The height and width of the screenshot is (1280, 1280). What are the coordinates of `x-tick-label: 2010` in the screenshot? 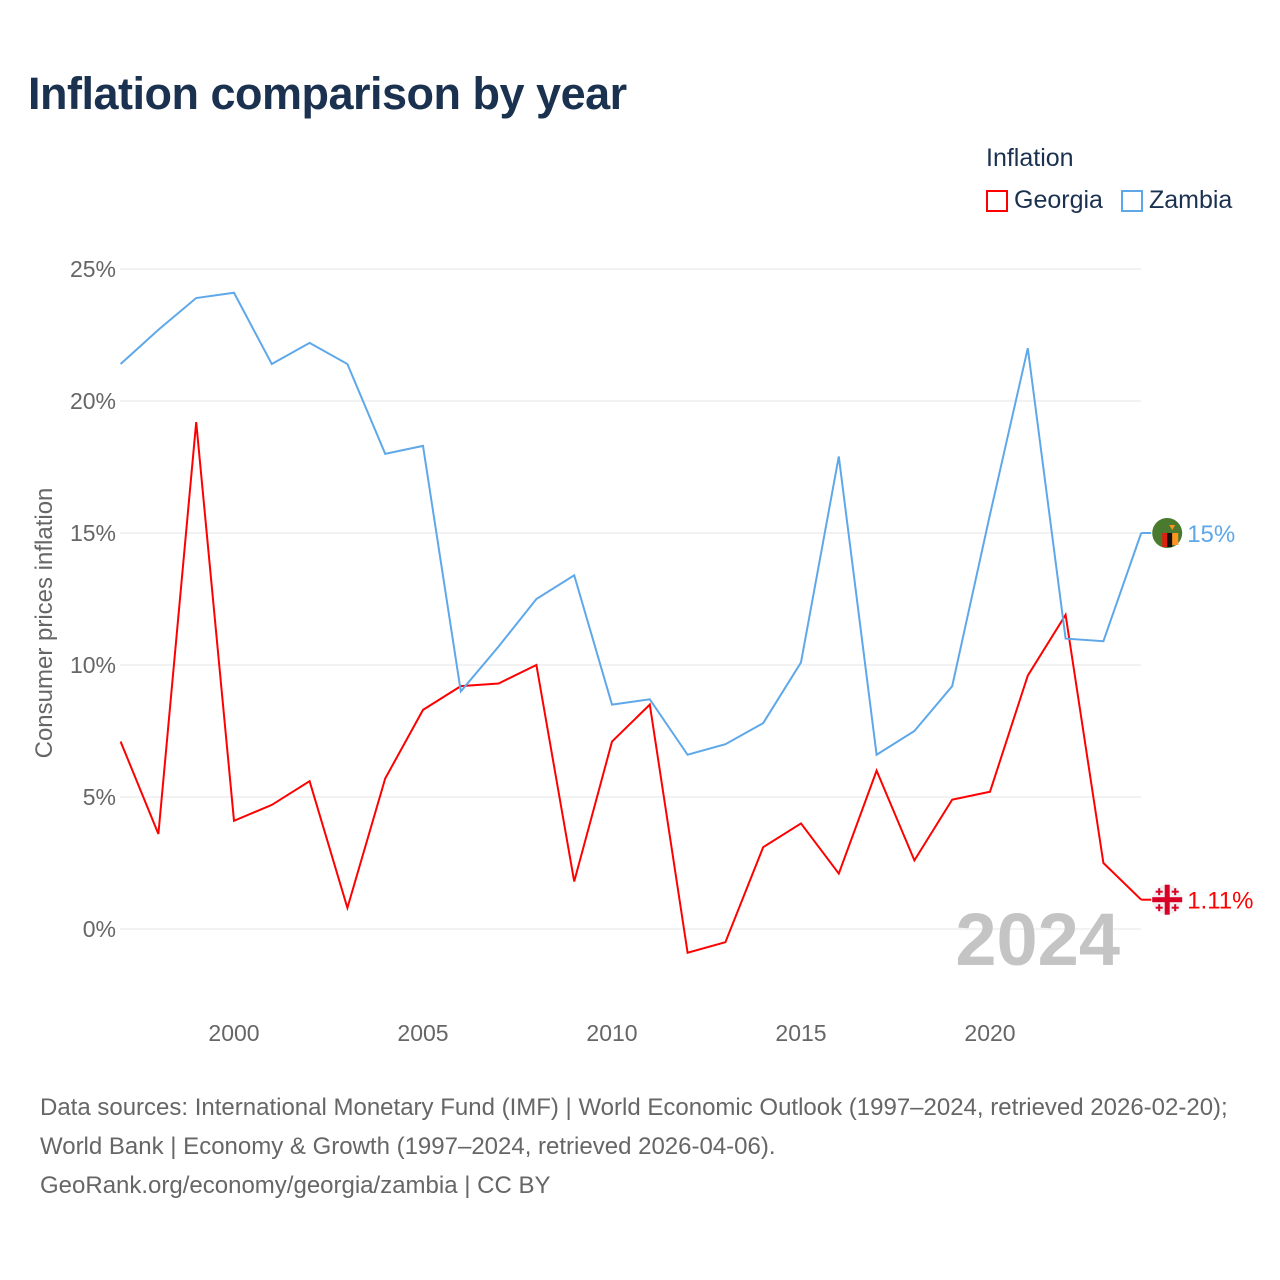 It's located at (611, 1033).